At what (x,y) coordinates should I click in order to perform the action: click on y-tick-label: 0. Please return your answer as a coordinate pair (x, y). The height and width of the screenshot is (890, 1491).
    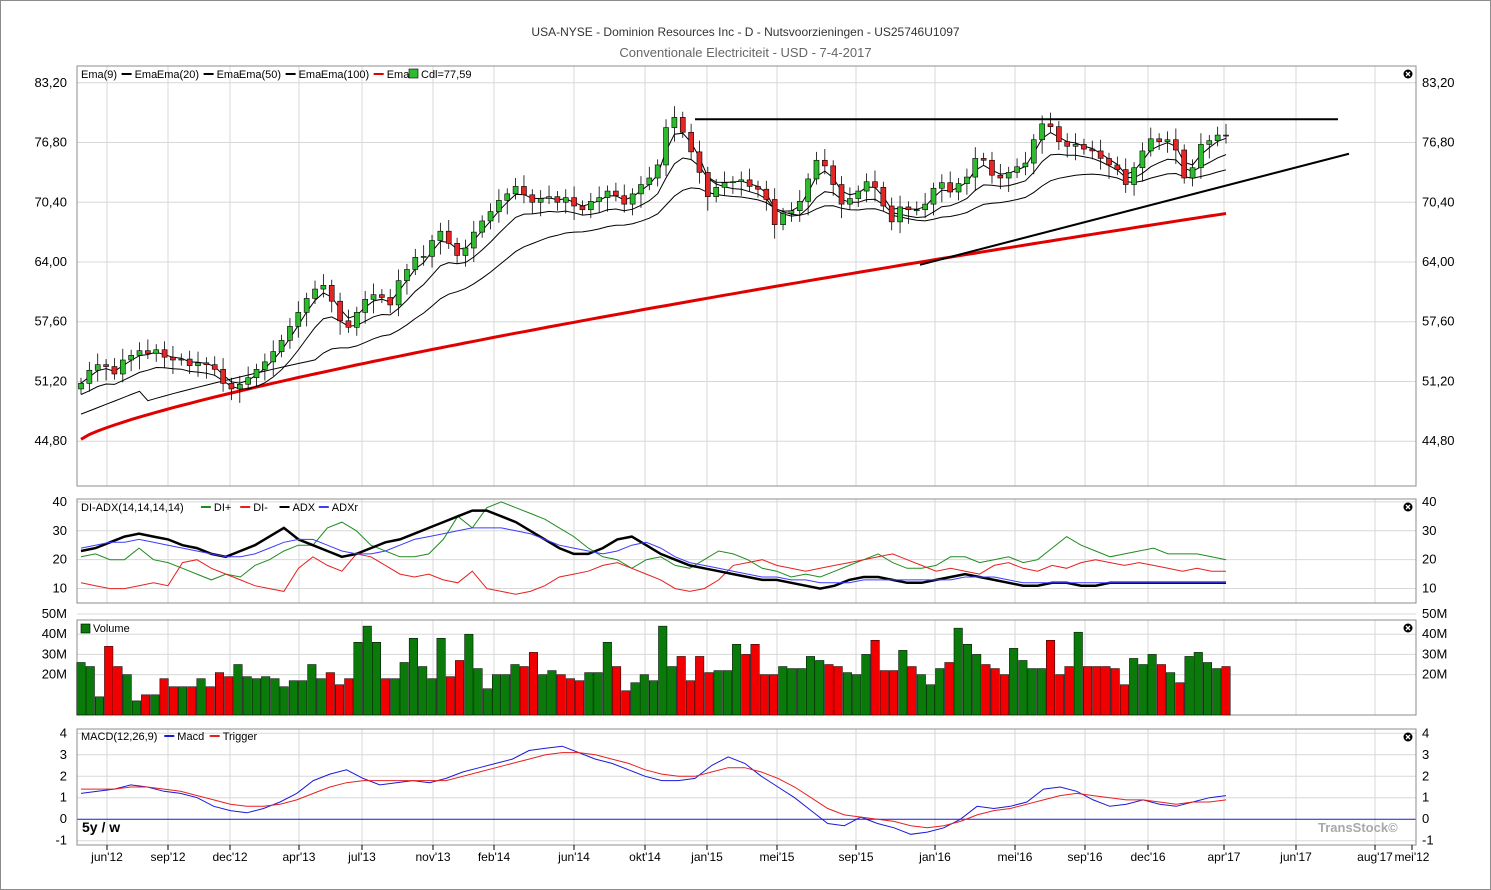
    Looking at the image, I should click on (63, 818).